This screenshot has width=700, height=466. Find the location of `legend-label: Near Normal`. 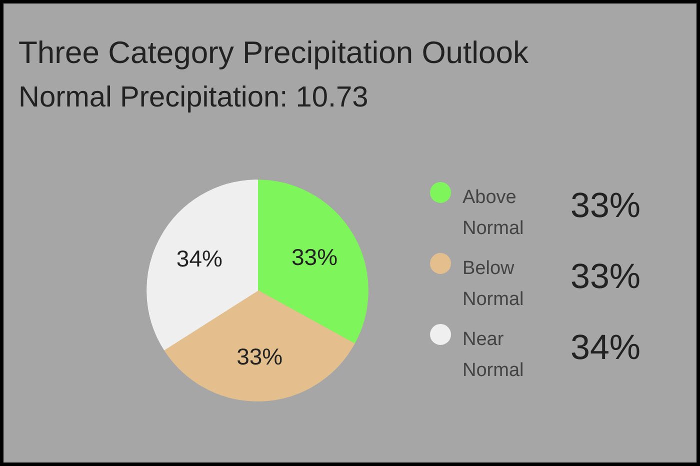

legend-label: Near Normal is located at coordinates (493, 355).